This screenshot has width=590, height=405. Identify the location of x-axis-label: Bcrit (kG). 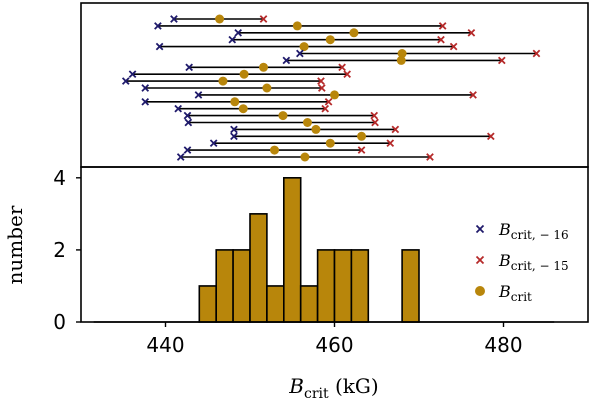
(333, 388).